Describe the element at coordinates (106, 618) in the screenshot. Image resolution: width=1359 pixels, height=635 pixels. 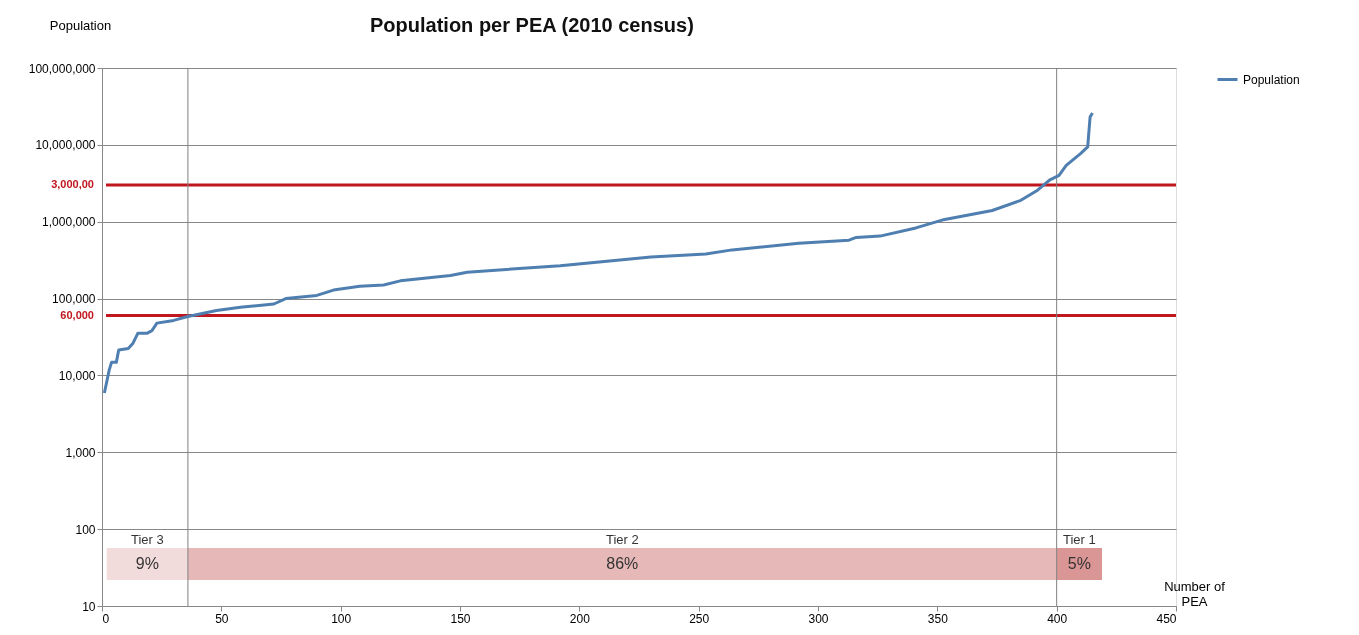
I see `x-tick-label: 0` at that location.